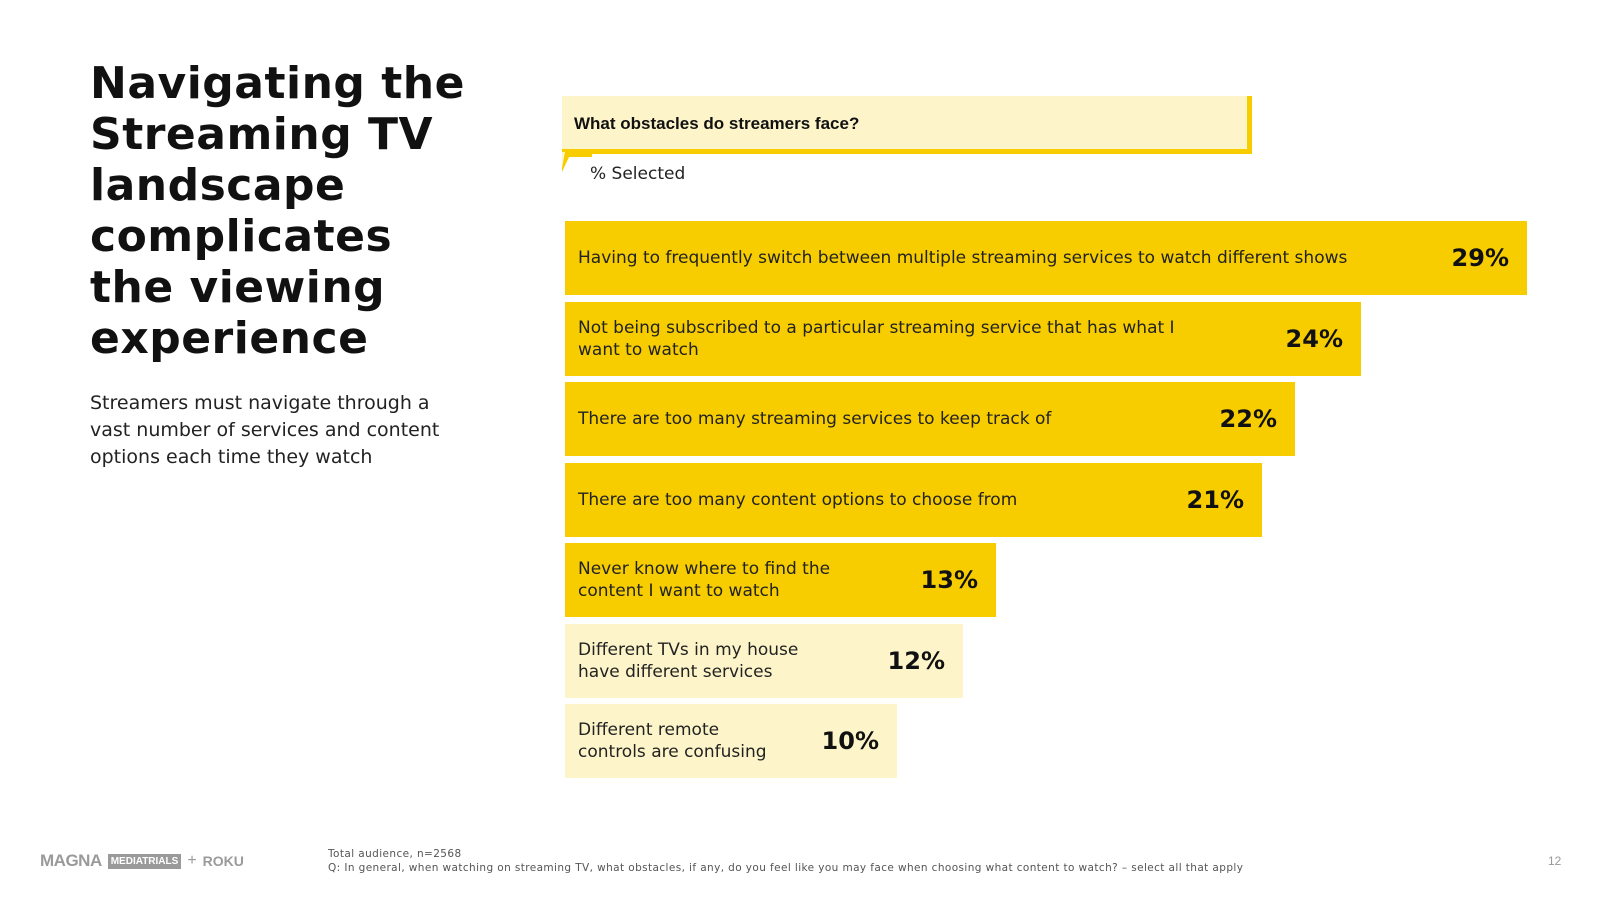 The image size is (1600, 900). What do you see at coordinates (1314, 339) in the screenshot?
I see `bar-value-label: 24%` at bounding box center [1314, 339].